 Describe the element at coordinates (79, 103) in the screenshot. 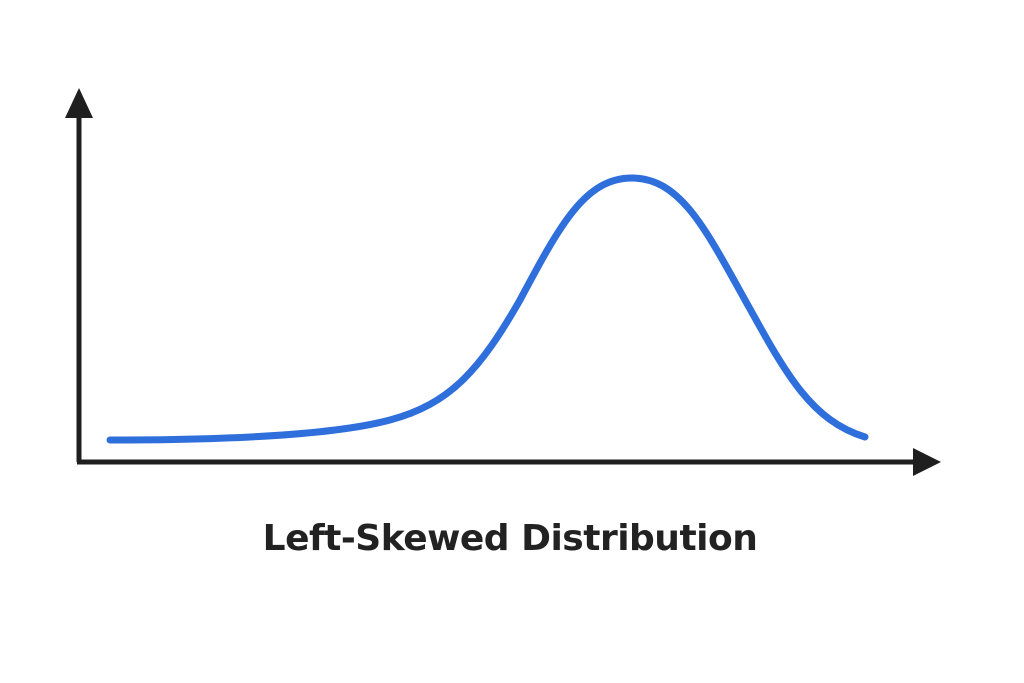

I see `y-axis-arrow-icon` at that location.